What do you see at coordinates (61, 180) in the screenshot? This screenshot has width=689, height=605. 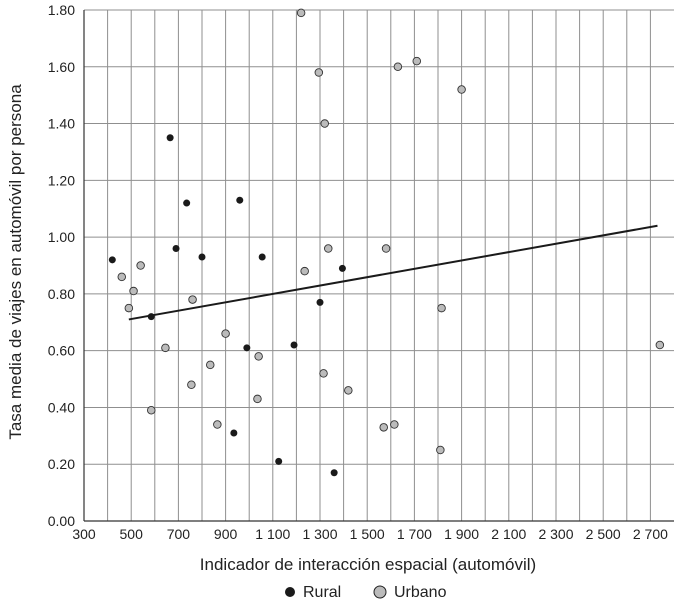 I see `y-tick-label: 1.20` at bounding box center [61, 180].